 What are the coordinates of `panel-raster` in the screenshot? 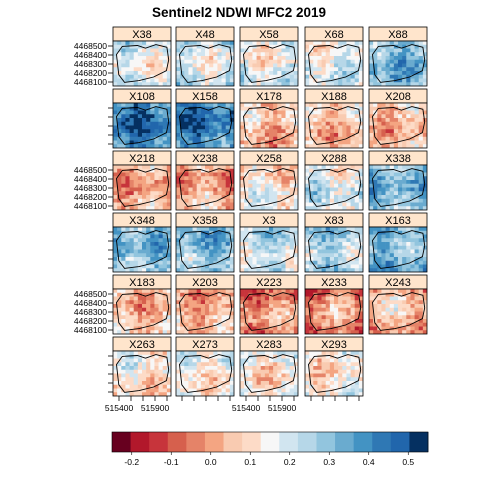 It's located at (142, 249).